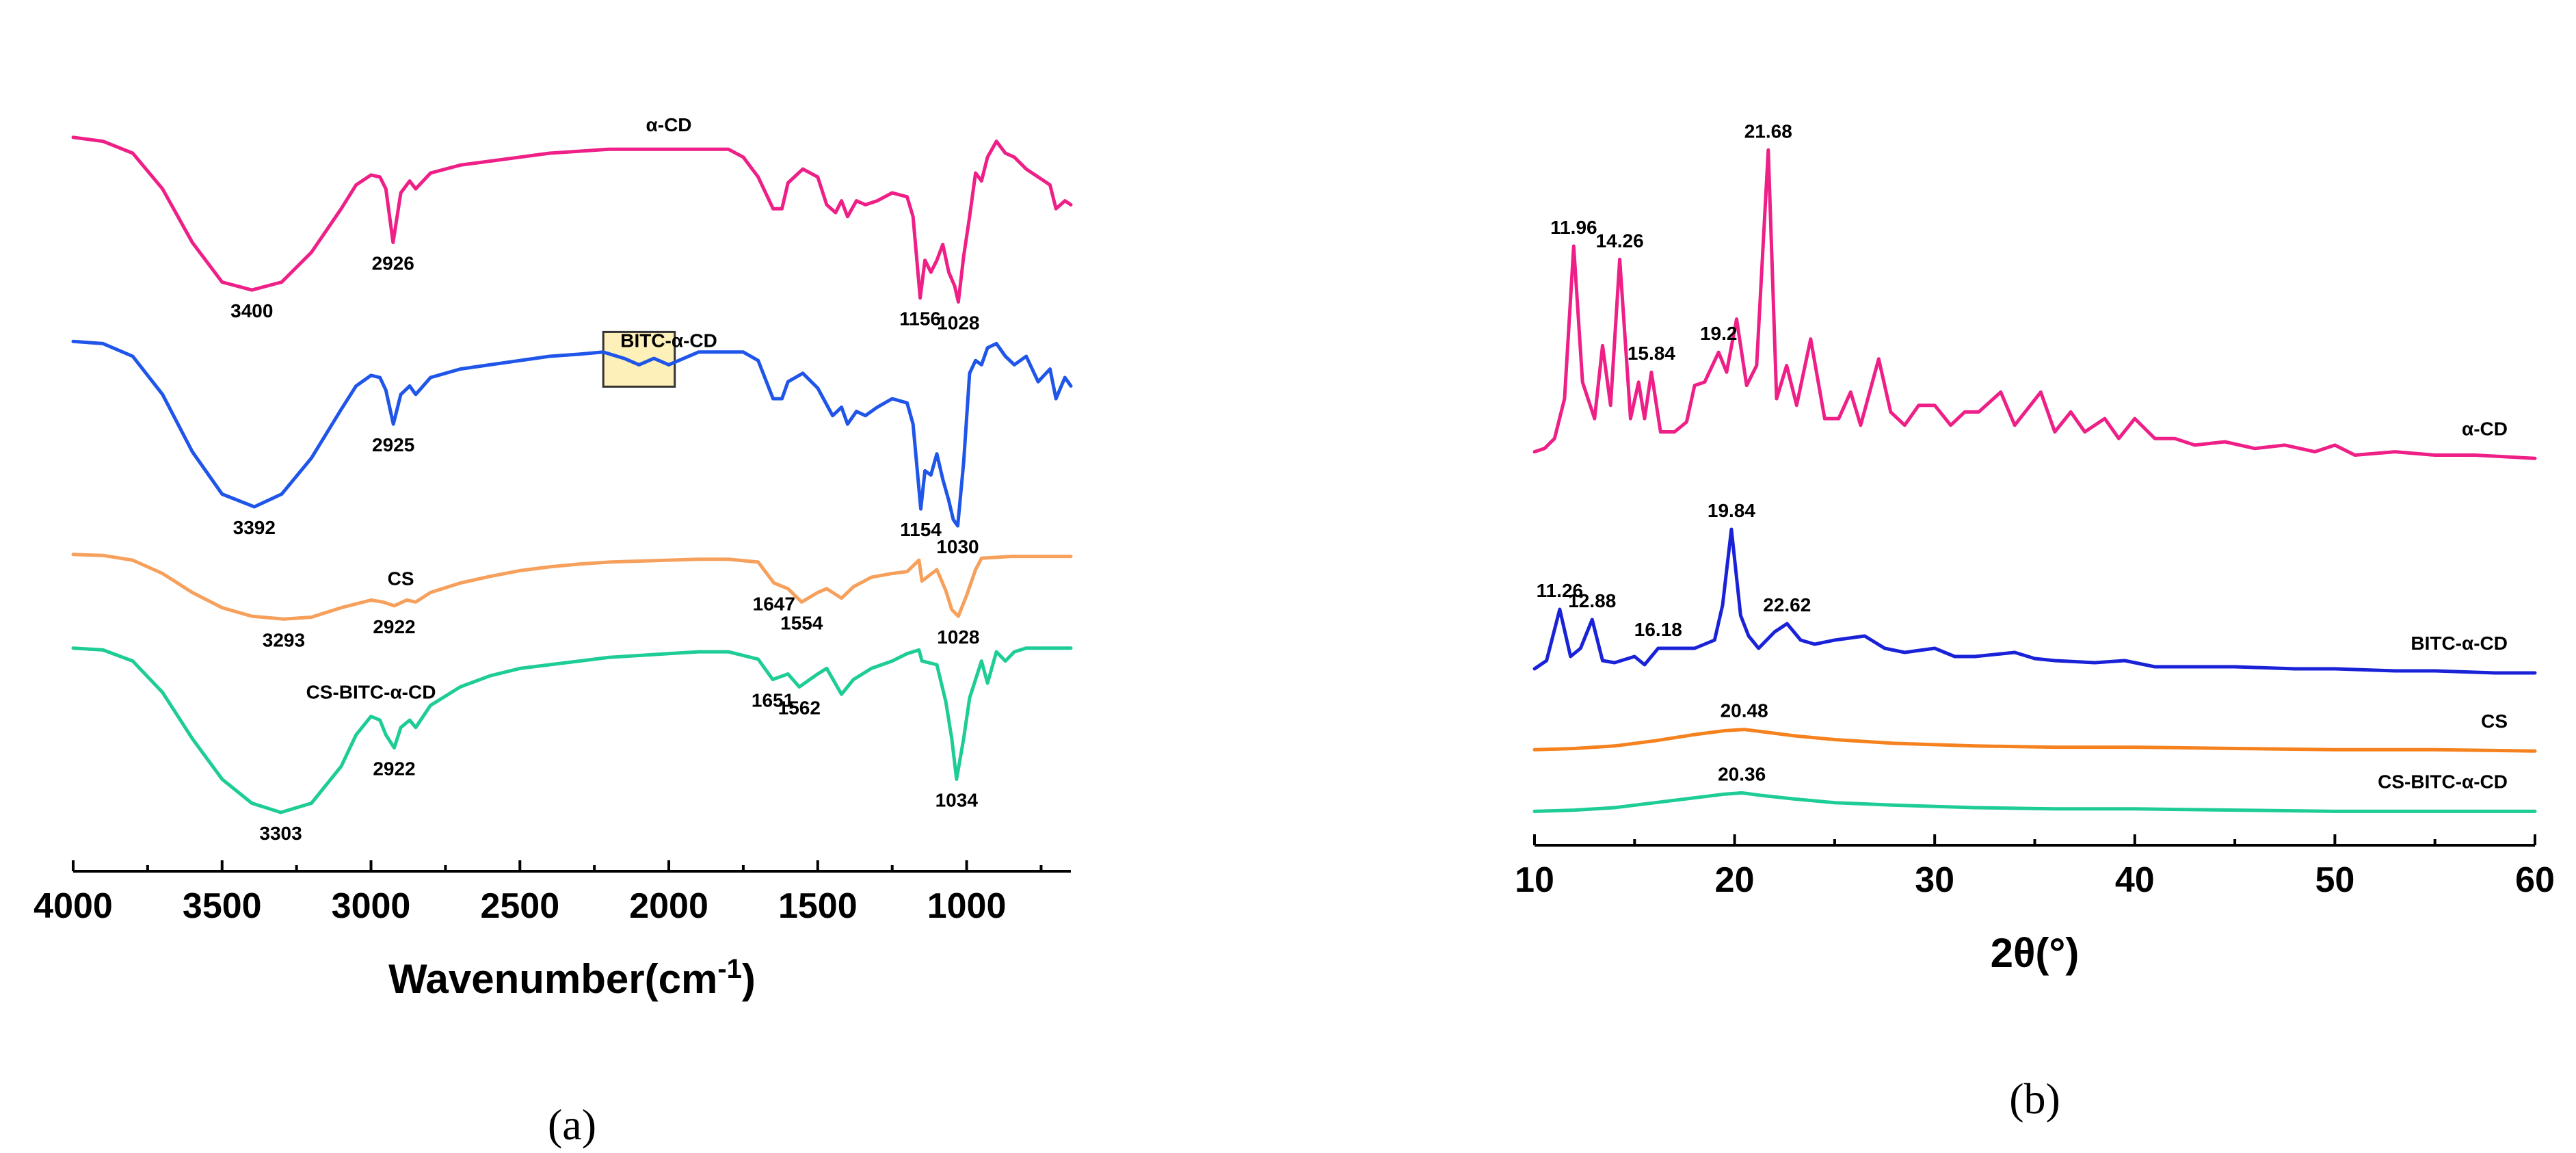 This screenshot has width=2576, height=1153. Describe the element at coordinates (2135, 880) in the screenshot. I see `x-tick-label-40: 40` at that location.